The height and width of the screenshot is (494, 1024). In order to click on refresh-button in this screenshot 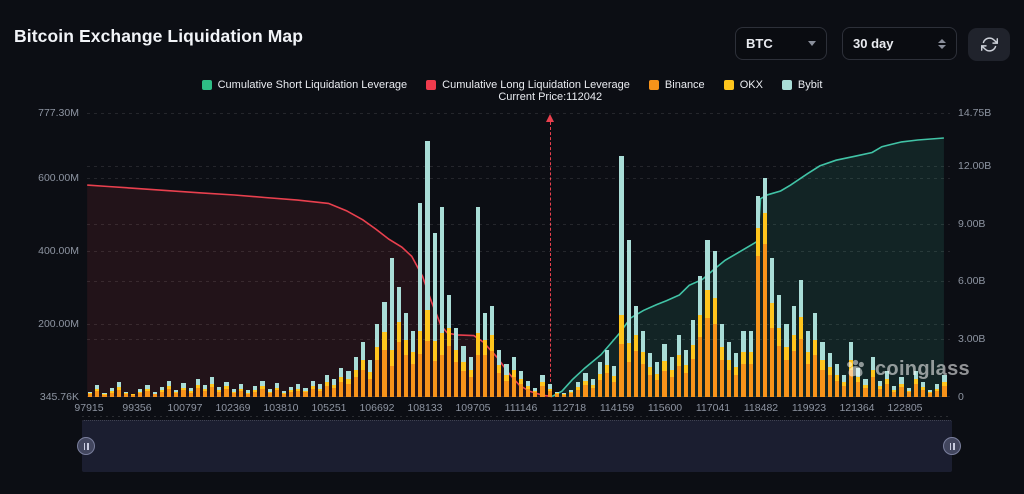, I will do `click(989, 44)`.